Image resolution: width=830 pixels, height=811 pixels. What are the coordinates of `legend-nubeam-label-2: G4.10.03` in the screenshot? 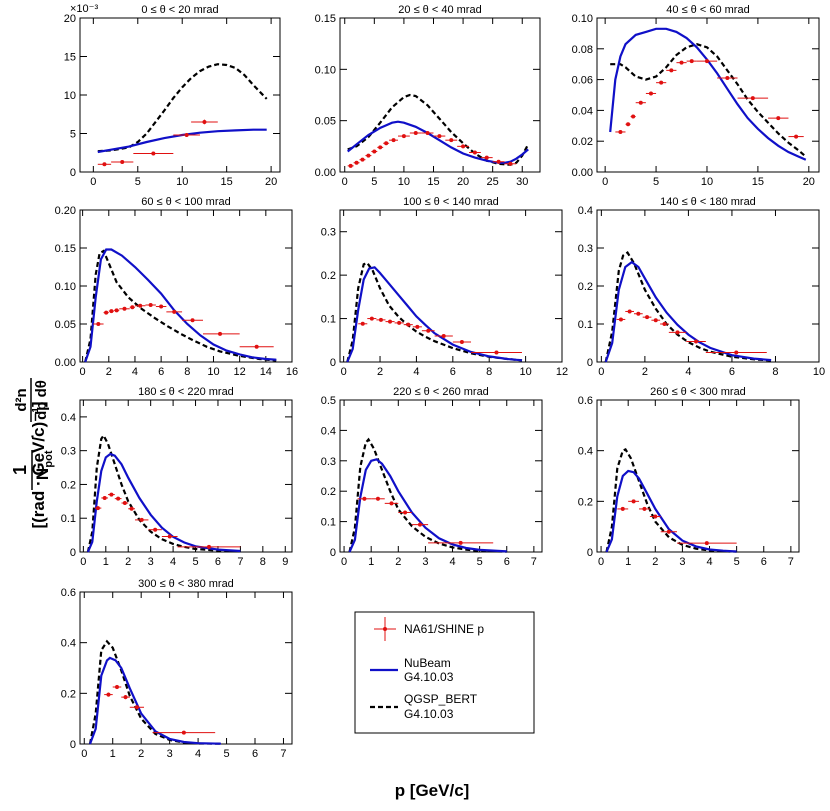 It's located at (429, 677).